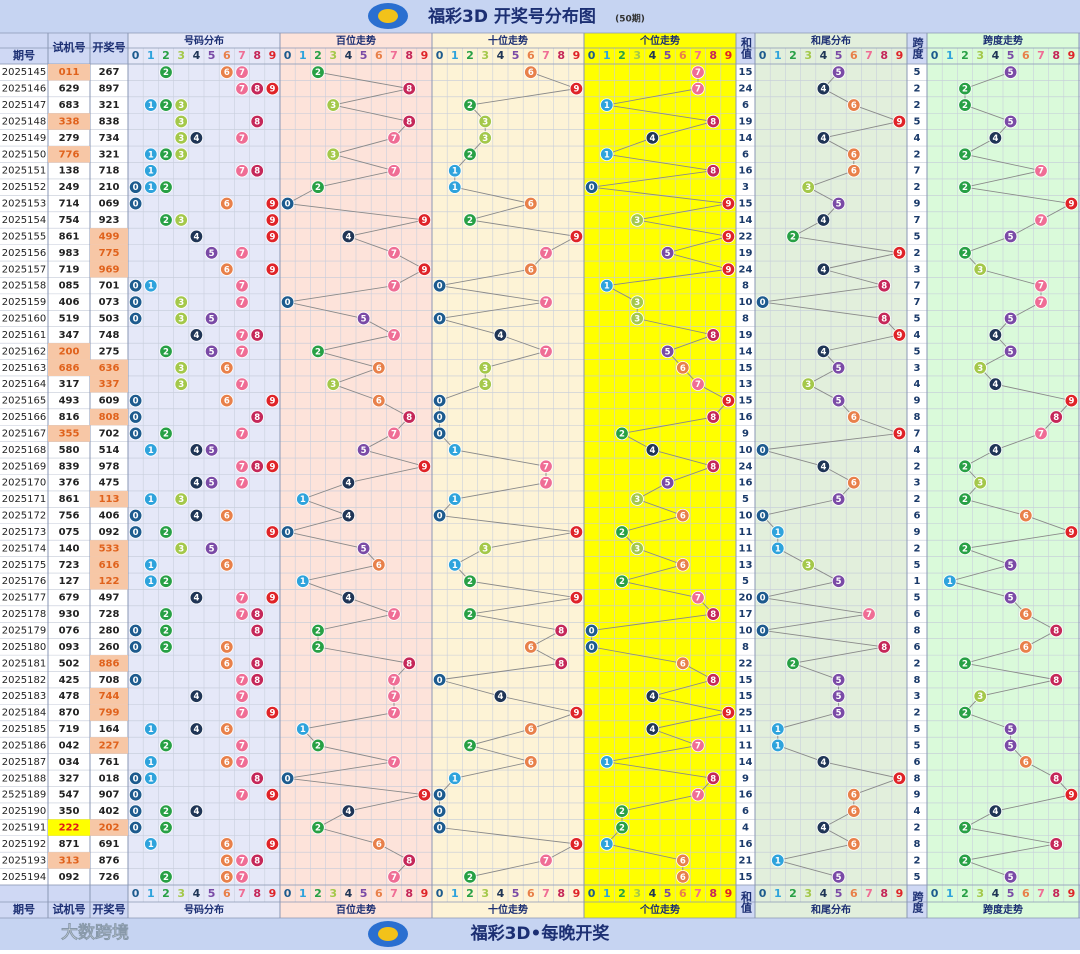 The width and height of the screenshot is (1080, 954). I want to click on section-header: 个位走势, so click(659, 909).